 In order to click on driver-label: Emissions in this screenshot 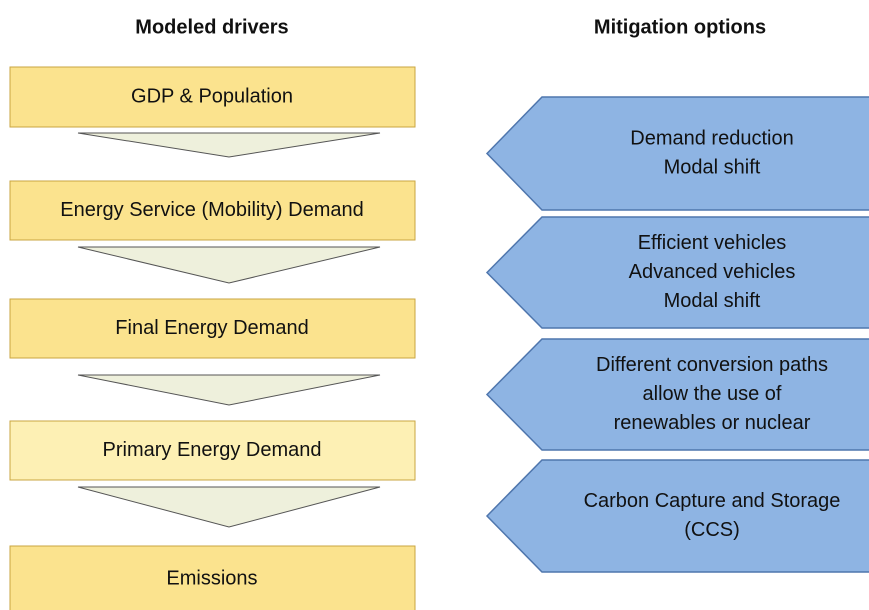, I will do `click(211, 578)`.